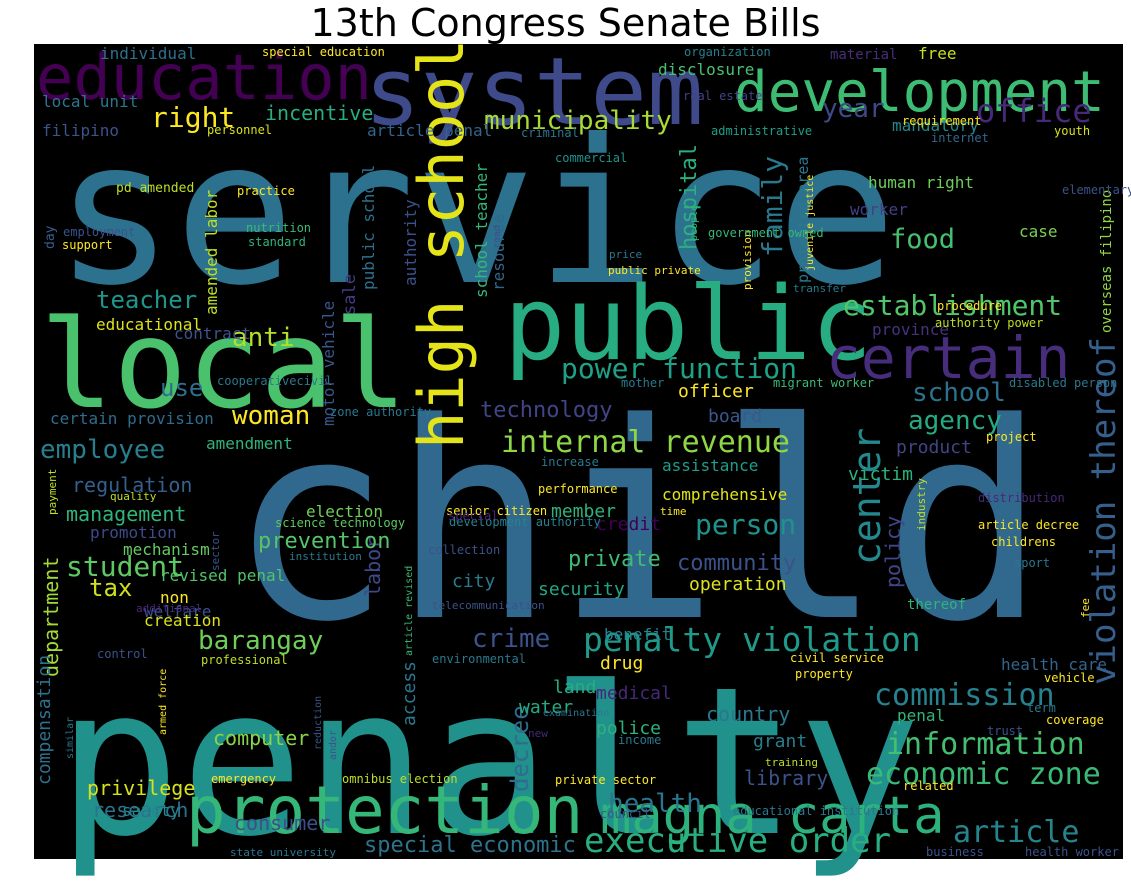  What do you see at coordinates (149, 324) in the screenshot?
I see `word-educational: educational` at bounding box center [149, 324].